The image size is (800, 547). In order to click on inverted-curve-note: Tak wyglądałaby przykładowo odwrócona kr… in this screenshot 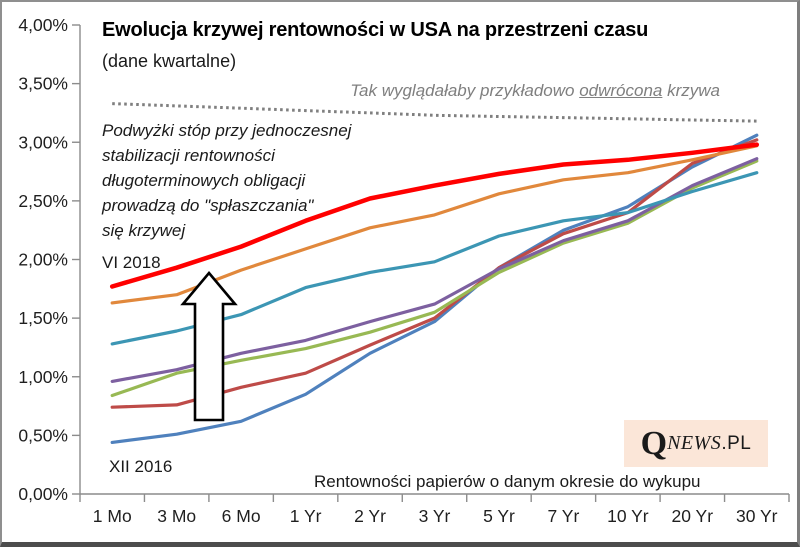, I will do `click(501, 91)`.